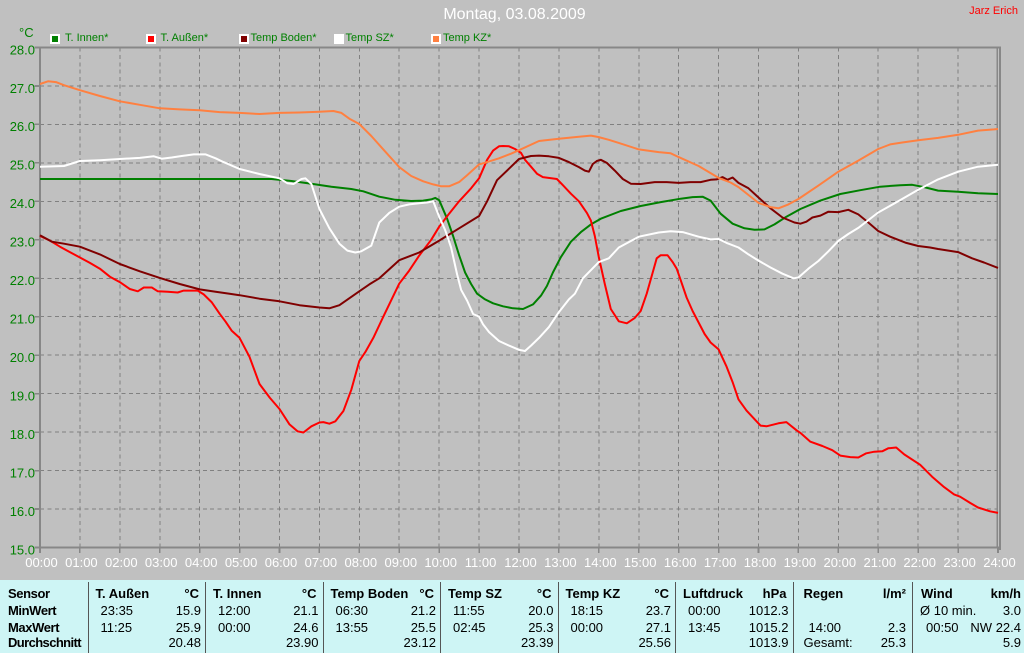 The height and width of the screenshot is (653, 1024). What do you see at coordinates (22, 549) in the screenshot?
I see `svg-text: 15.0` at bounding box center [22, 549].